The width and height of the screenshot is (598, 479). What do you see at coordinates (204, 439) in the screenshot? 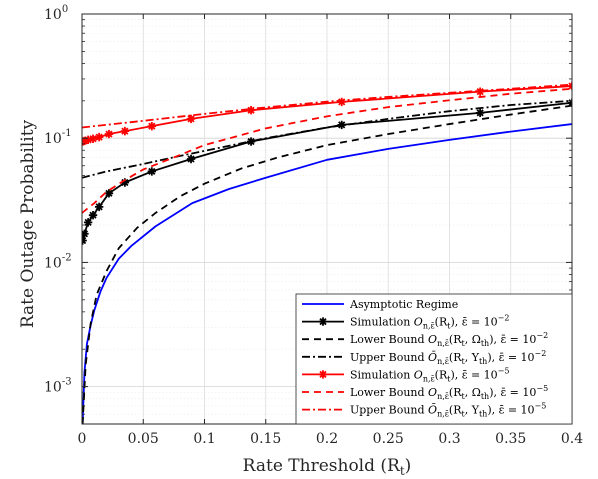
I see `x-tick-label: 0.1` at bounding box center [204, 439].